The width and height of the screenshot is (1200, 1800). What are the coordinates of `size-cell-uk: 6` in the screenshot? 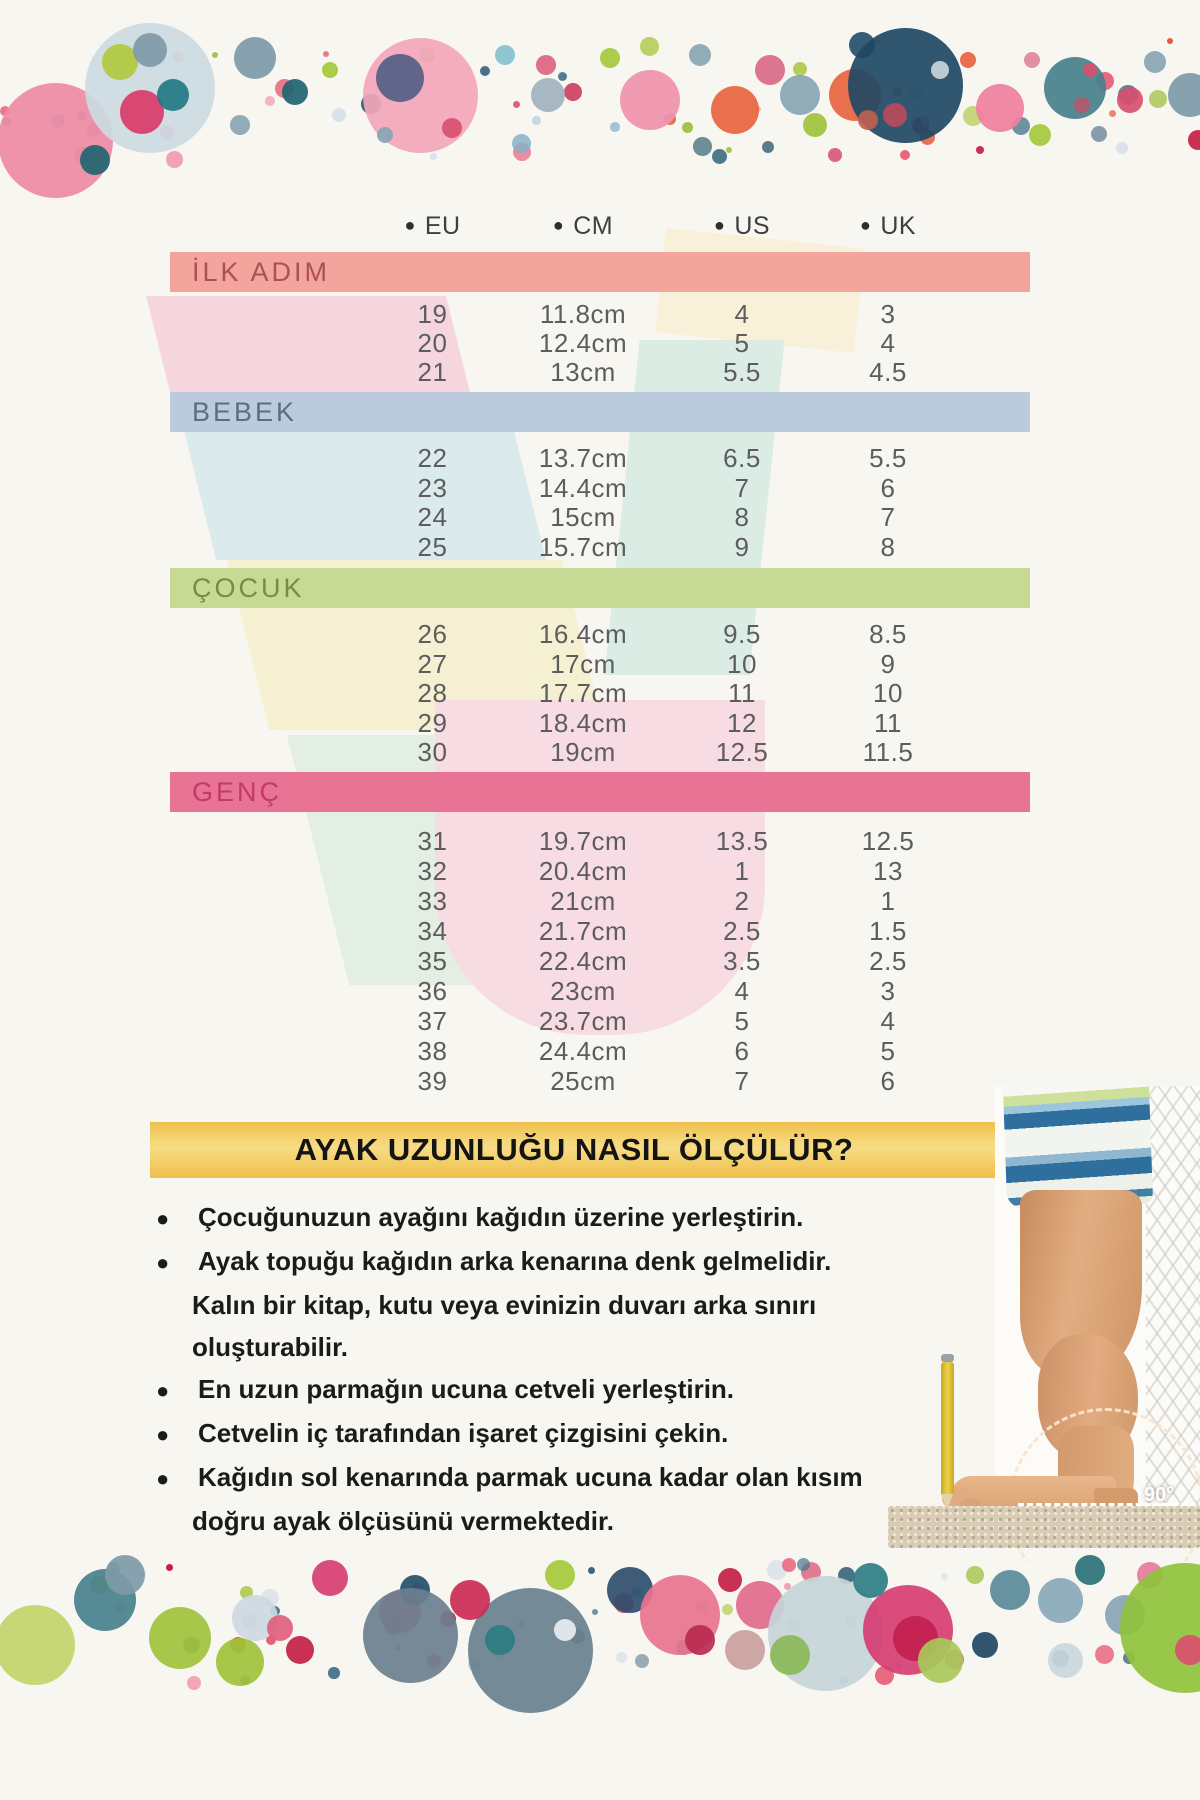 It's located at (888, 1081).